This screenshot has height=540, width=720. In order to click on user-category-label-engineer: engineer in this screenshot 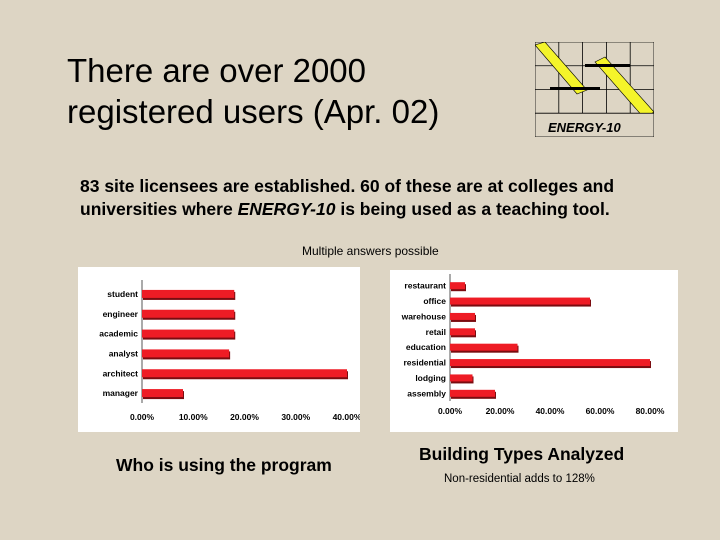, I will do `click(121, 314)`.